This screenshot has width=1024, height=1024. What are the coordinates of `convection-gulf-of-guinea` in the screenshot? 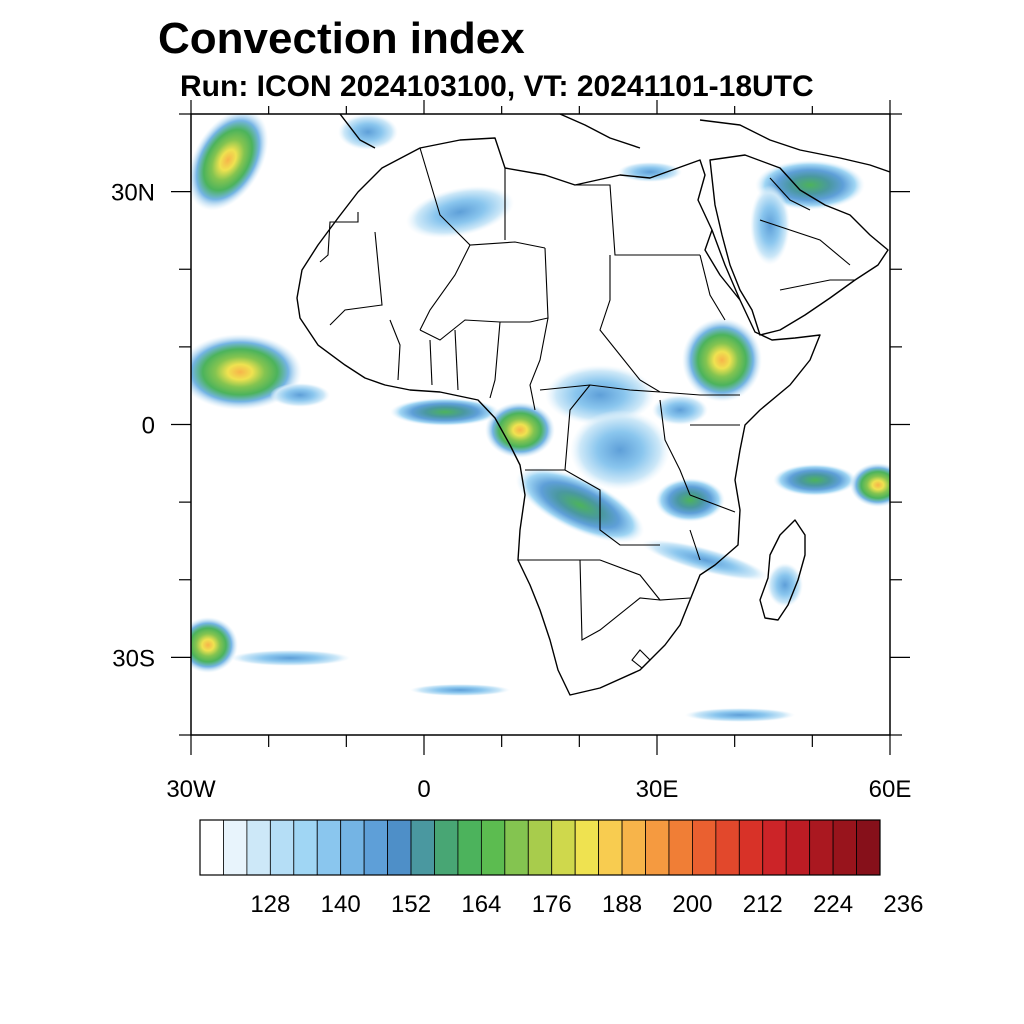 It's located at (445, 412).